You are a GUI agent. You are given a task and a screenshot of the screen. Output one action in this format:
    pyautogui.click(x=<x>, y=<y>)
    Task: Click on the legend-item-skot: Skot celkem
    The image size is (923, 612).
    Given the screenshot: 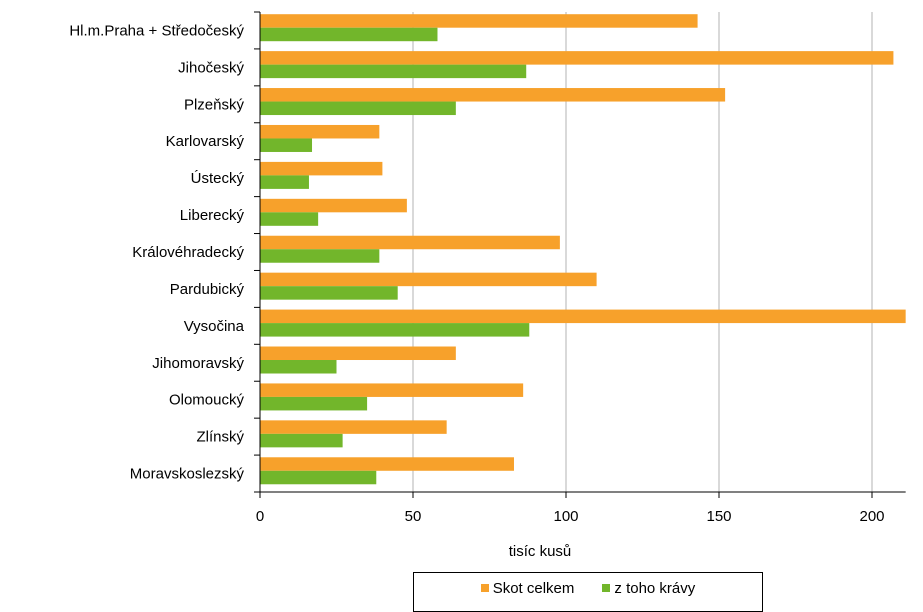 What is the action you would take?
    pyautogui.click(x=527, y=588)
    